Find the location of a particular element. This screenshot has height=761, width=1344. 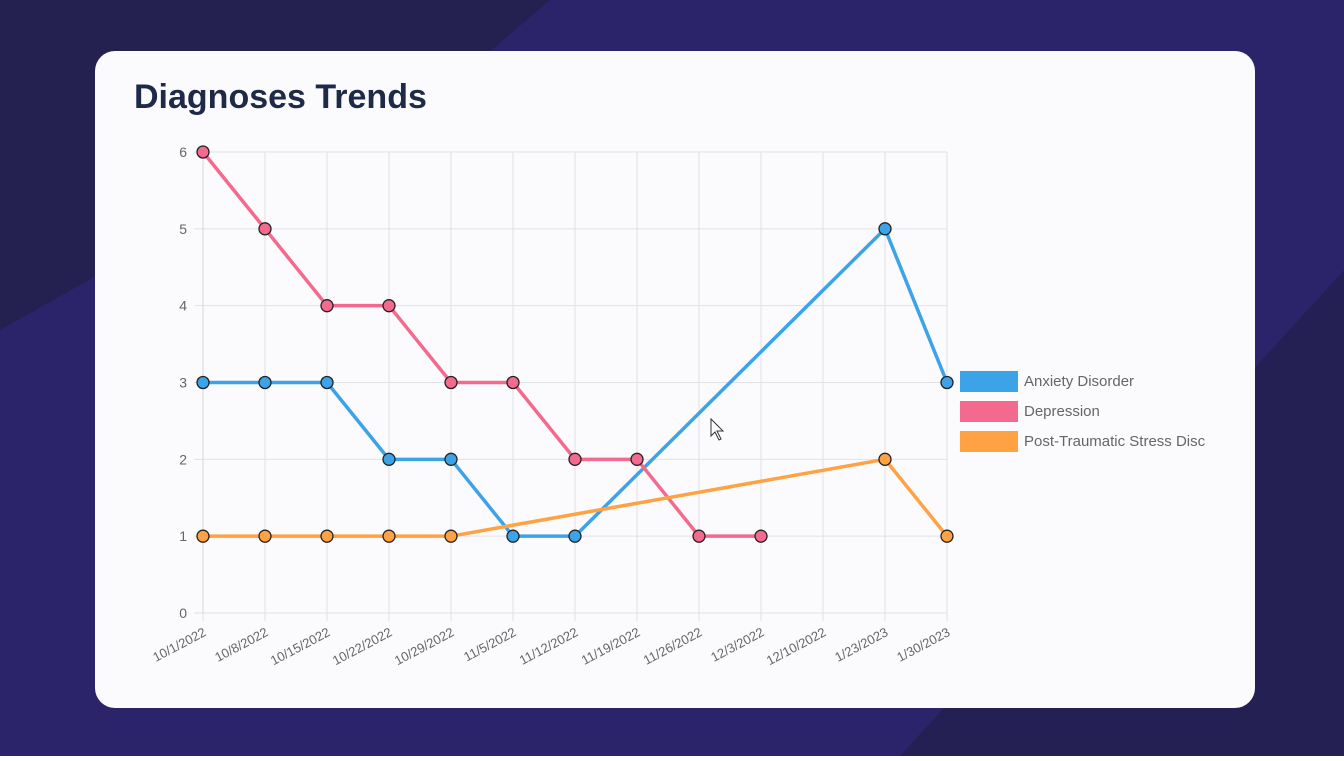

legend-label: Anxiety Disorder is located at coordinates (1079, 381).